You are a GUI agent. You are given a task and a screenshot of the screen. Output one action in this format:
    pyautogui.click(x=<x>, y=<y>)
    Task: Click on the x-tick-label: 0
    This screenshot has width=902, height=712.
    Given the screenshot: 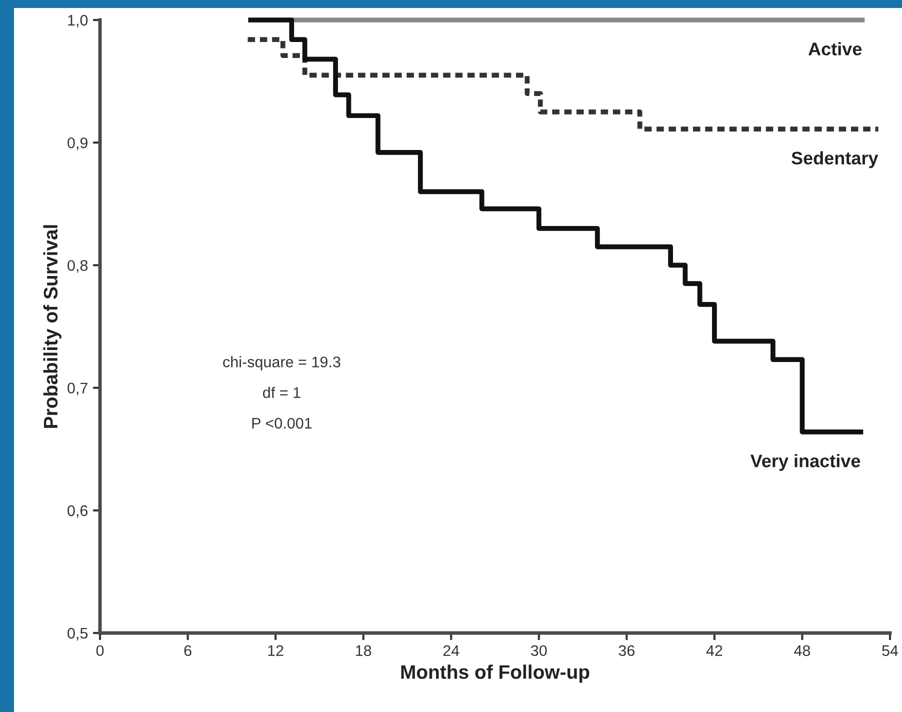 What is the action you would take?
    pyautogui.click(x=100, y=650)
    